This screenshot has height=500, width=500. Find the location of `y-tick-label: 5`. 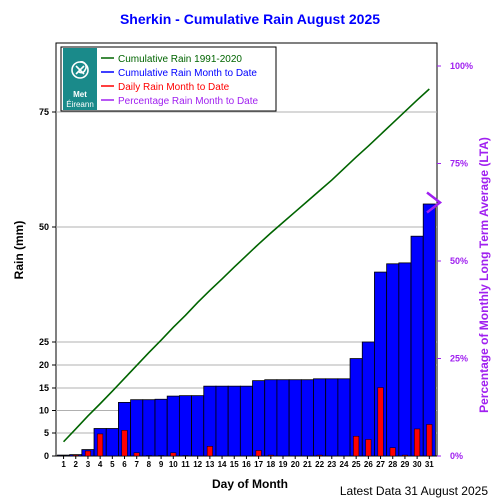

y-tick-label: 5 is located at coordinates (46, 433).